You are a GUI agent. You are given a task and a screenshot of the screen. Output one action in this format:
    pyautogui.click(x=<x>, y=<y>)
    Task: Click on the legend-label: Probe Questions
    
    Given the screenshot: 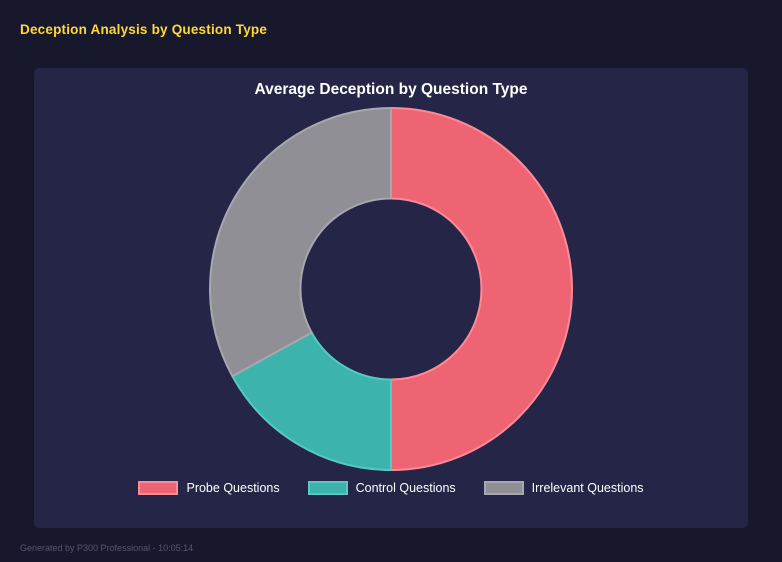 What is the action you would take?
    pyautogui.click(x=233, y=488)
    